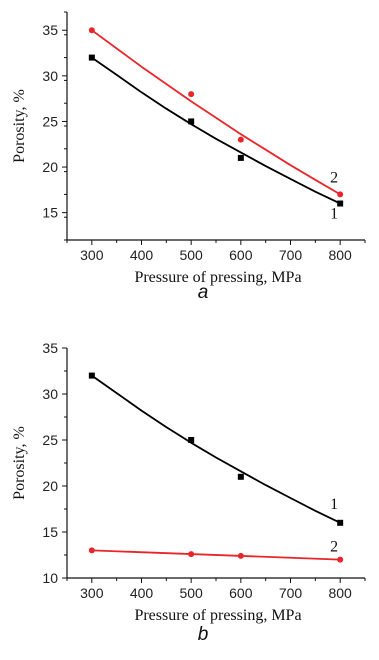 Image resolution: width=379 pixels, height=660 pixels. What do you see at coordinates (203, 634) in the screenshot?
I see `panel-label: b` at bounding box center [203, 634].